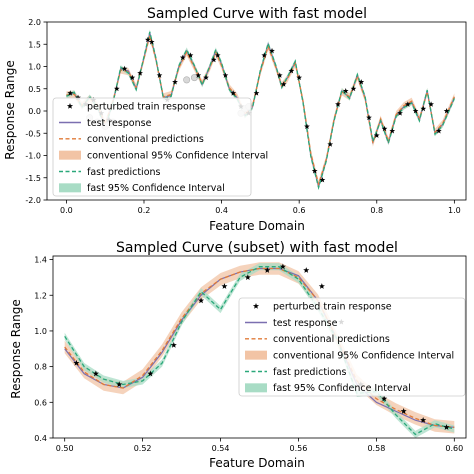 Image resolution: width=474 pixels, height=474 pixels. Describe the element at coordinates (33, 133) in the screenshot. I see `y-tick-label: -0.5` at that location.